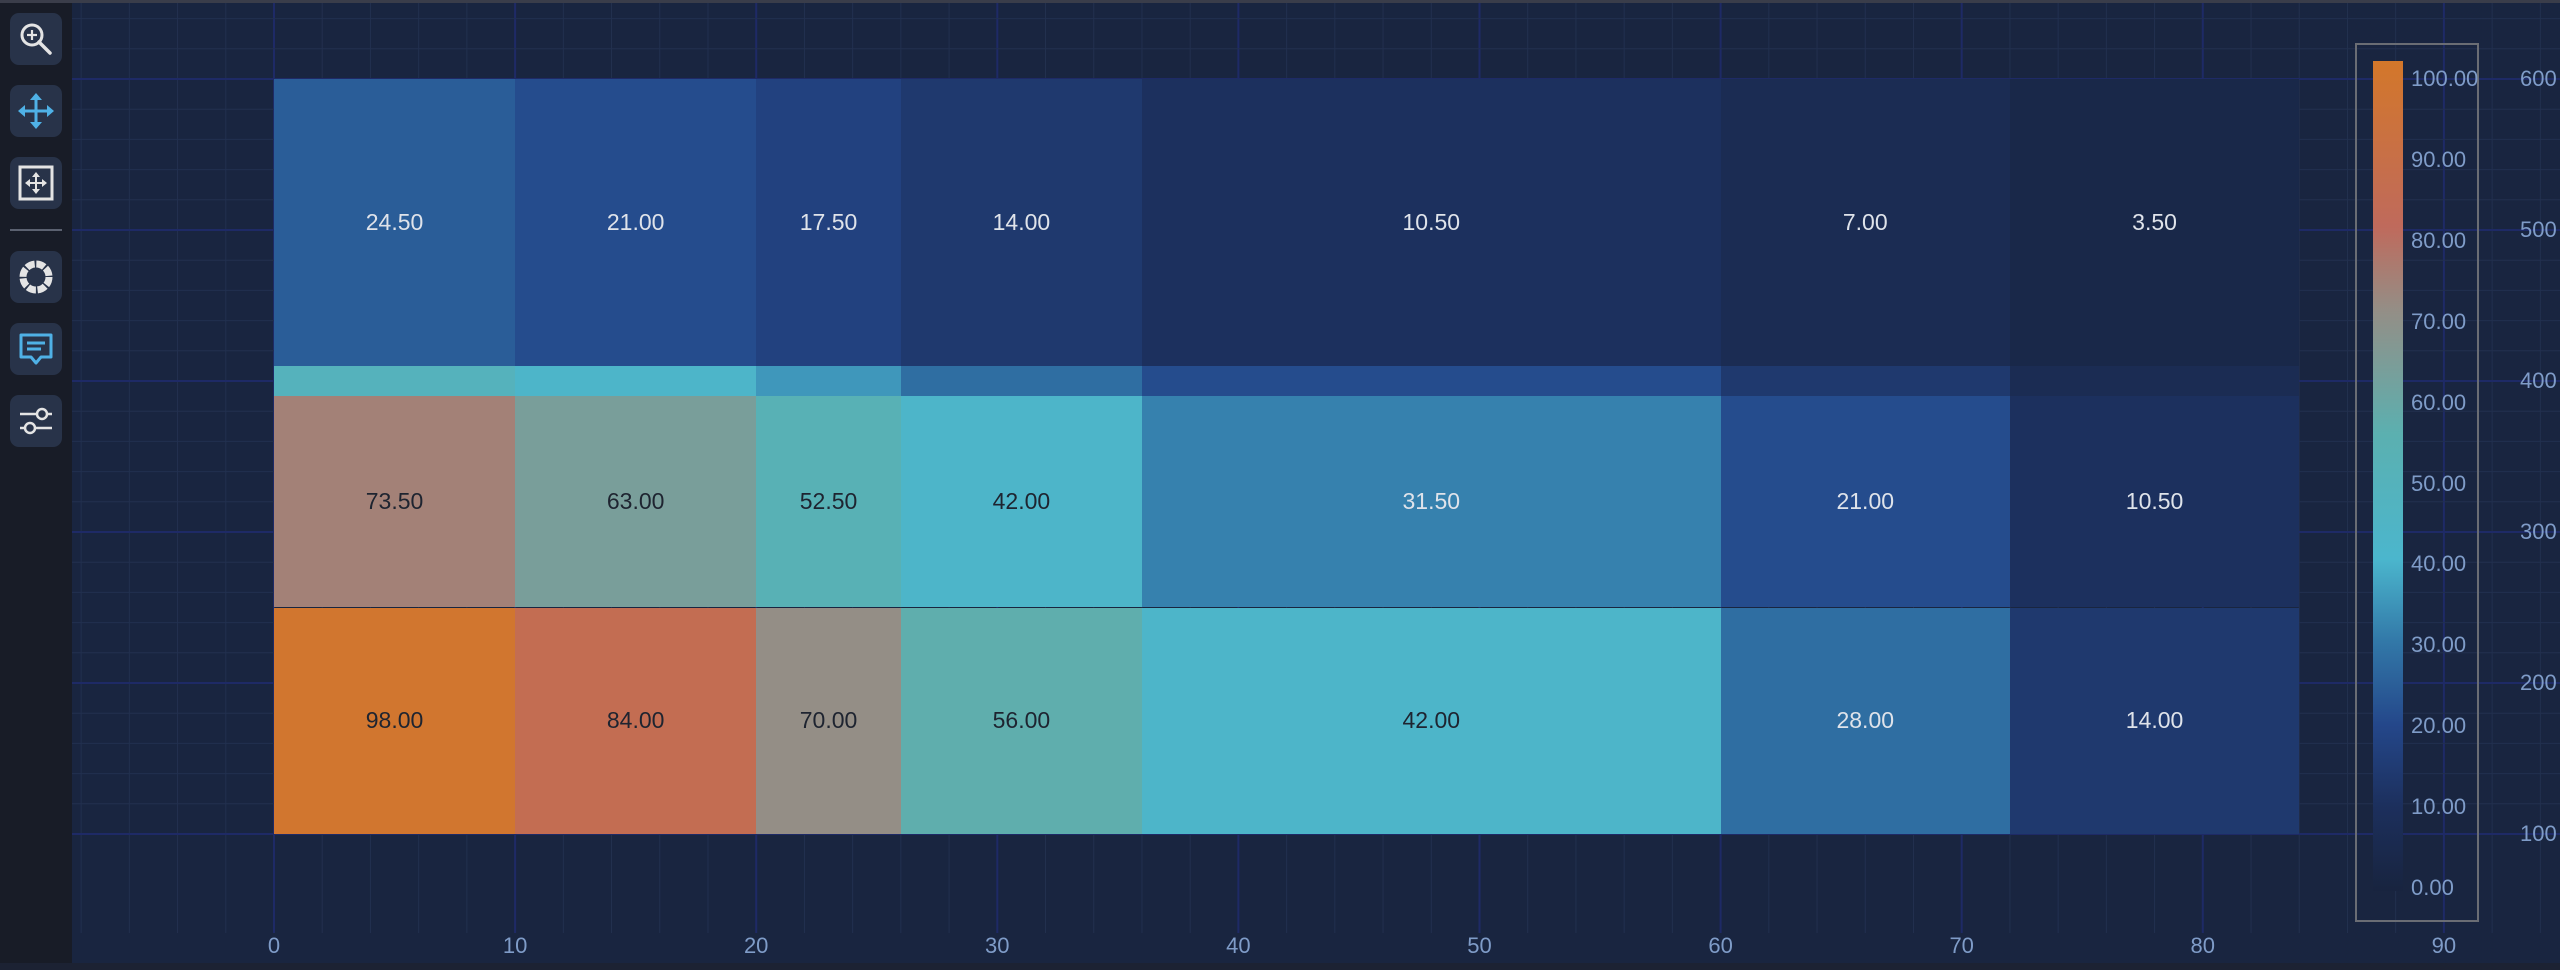 The width and height of the screenshot is (2560, 970). I want to click on cell-value-label: 56.00, so click(1021, 720).